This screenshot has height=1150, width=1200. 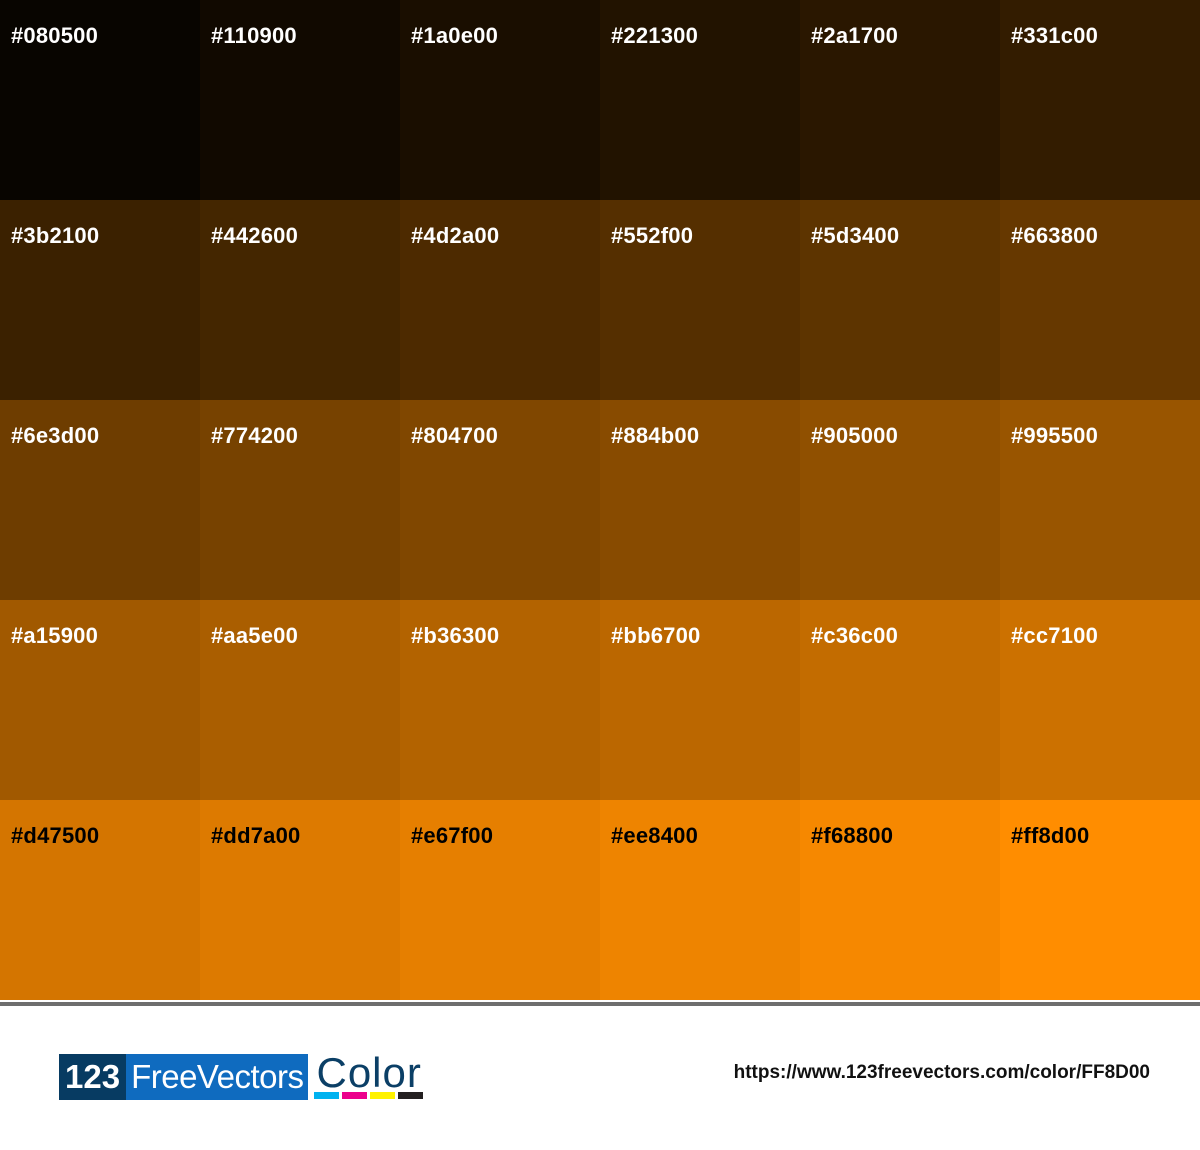 I want to click on color-swatch: #905000, so click(x=900, y=500).